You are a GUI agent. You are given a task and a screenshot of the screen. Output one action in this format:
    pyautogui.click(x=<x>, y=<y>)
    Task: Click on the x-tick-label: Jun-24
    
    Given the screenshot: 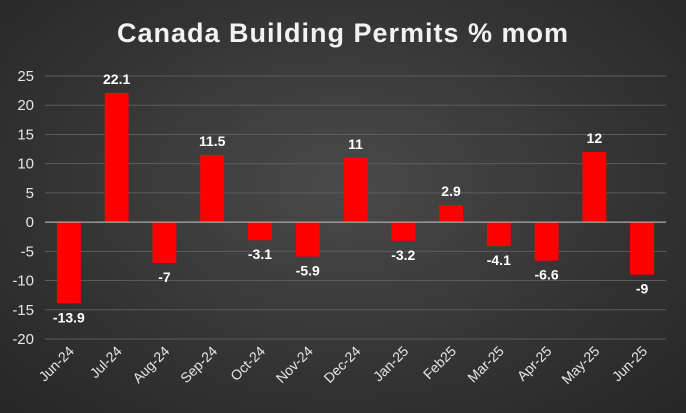 What is the action you would take?
    pyautogui.click(x=56, y=364)
    